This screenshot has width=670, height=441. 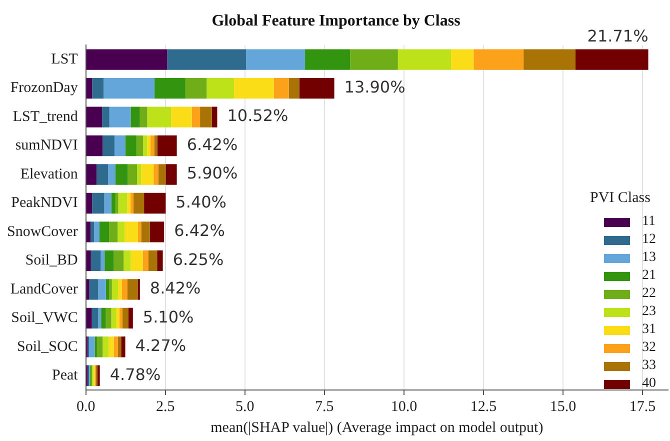 I want to click on x-tick-label: 10.0, so click(x=404, y=406).